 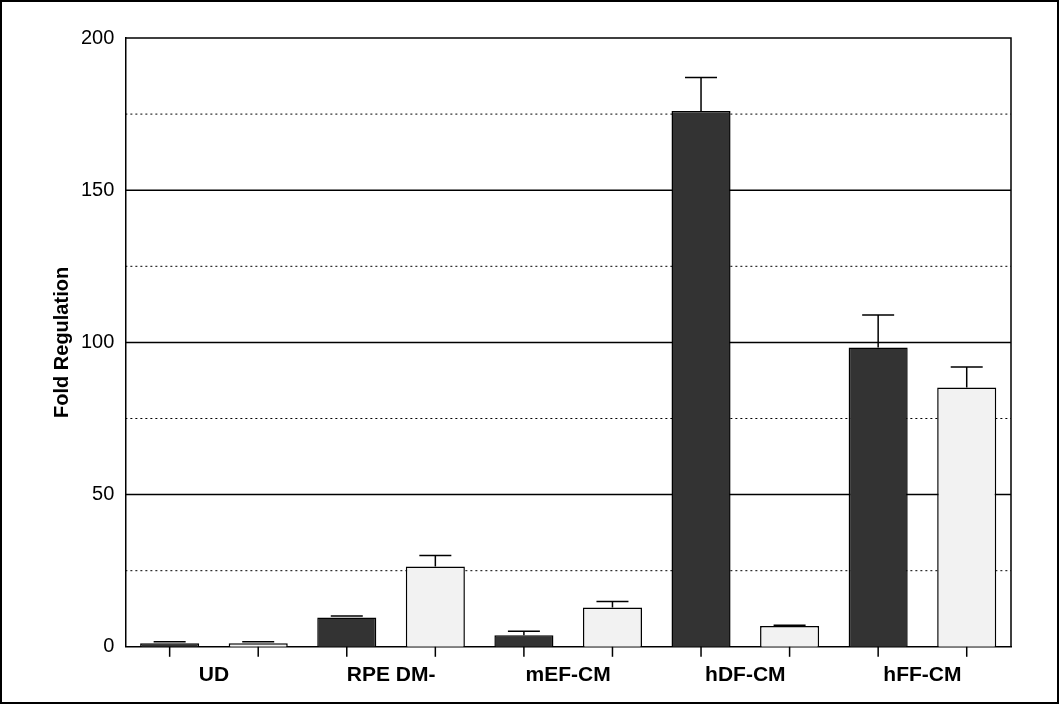 I want to click on x-tick-label: RPE DM-, so click(x=391, y=674).